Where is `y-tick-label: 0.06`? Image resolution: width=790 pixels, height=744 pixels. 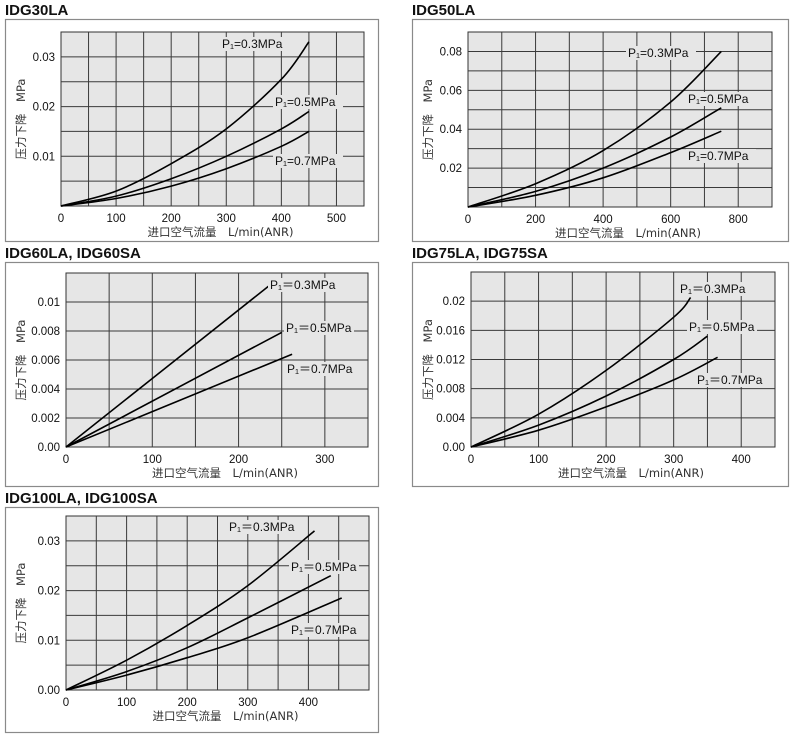
y-tick-label: 0.06 is located at coordinates (451, 91).